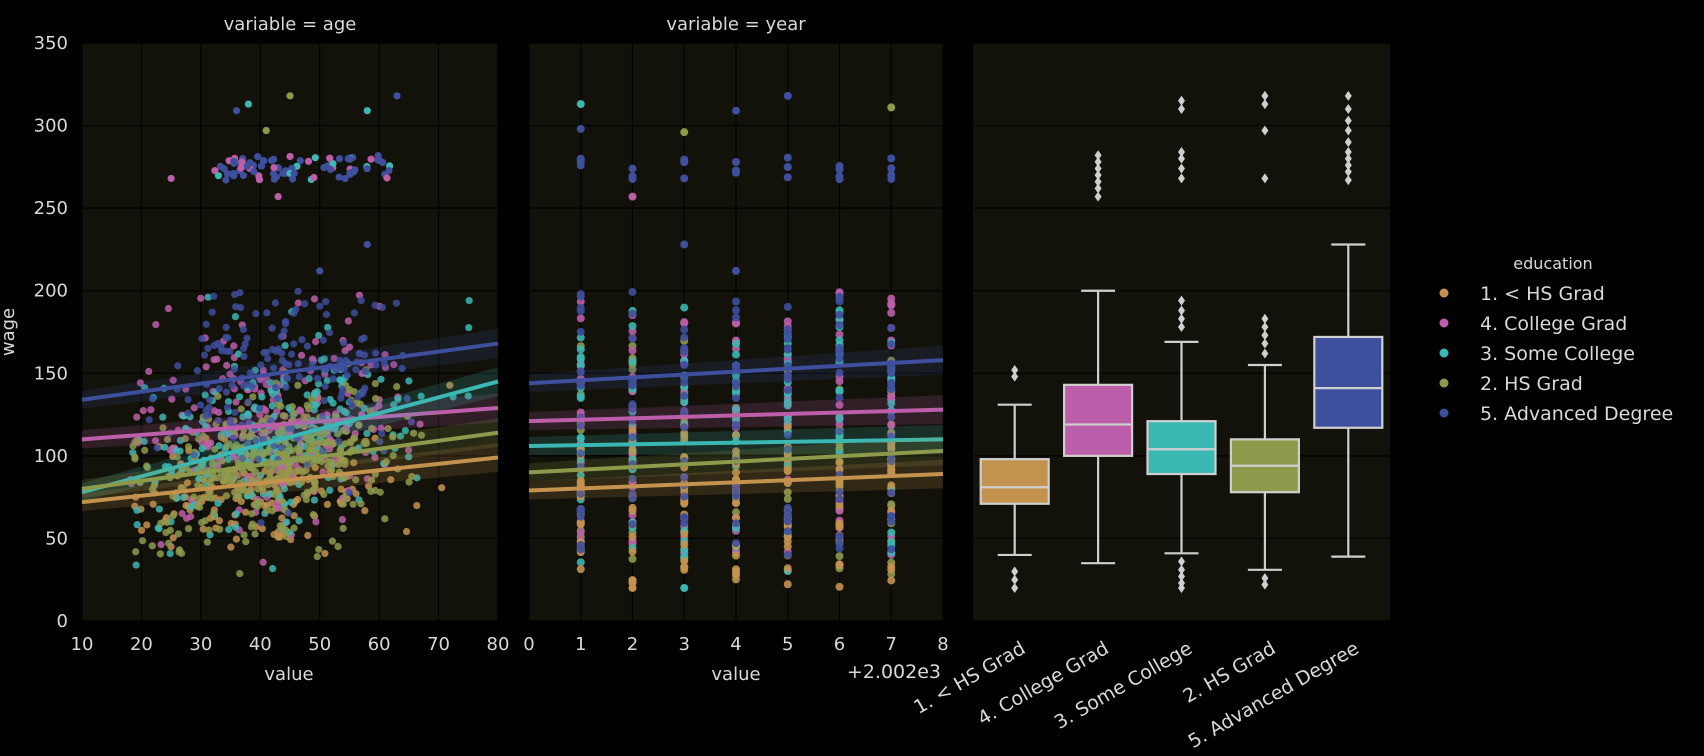  I want to click on age-x-tick-label: 60, so click(379, 644).